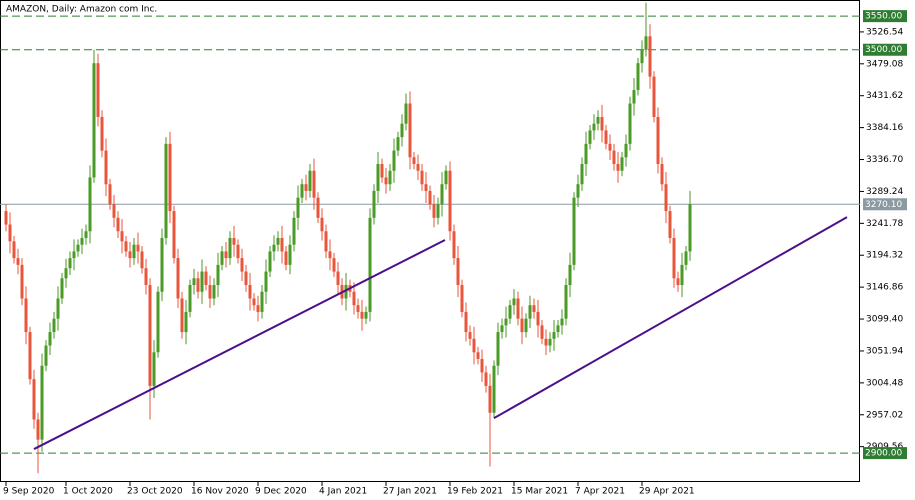  What do you see at coordinates (884, 320) in the screenshot?
I see `y-tick-label: 3099.40` at bounding box center [884, 320].